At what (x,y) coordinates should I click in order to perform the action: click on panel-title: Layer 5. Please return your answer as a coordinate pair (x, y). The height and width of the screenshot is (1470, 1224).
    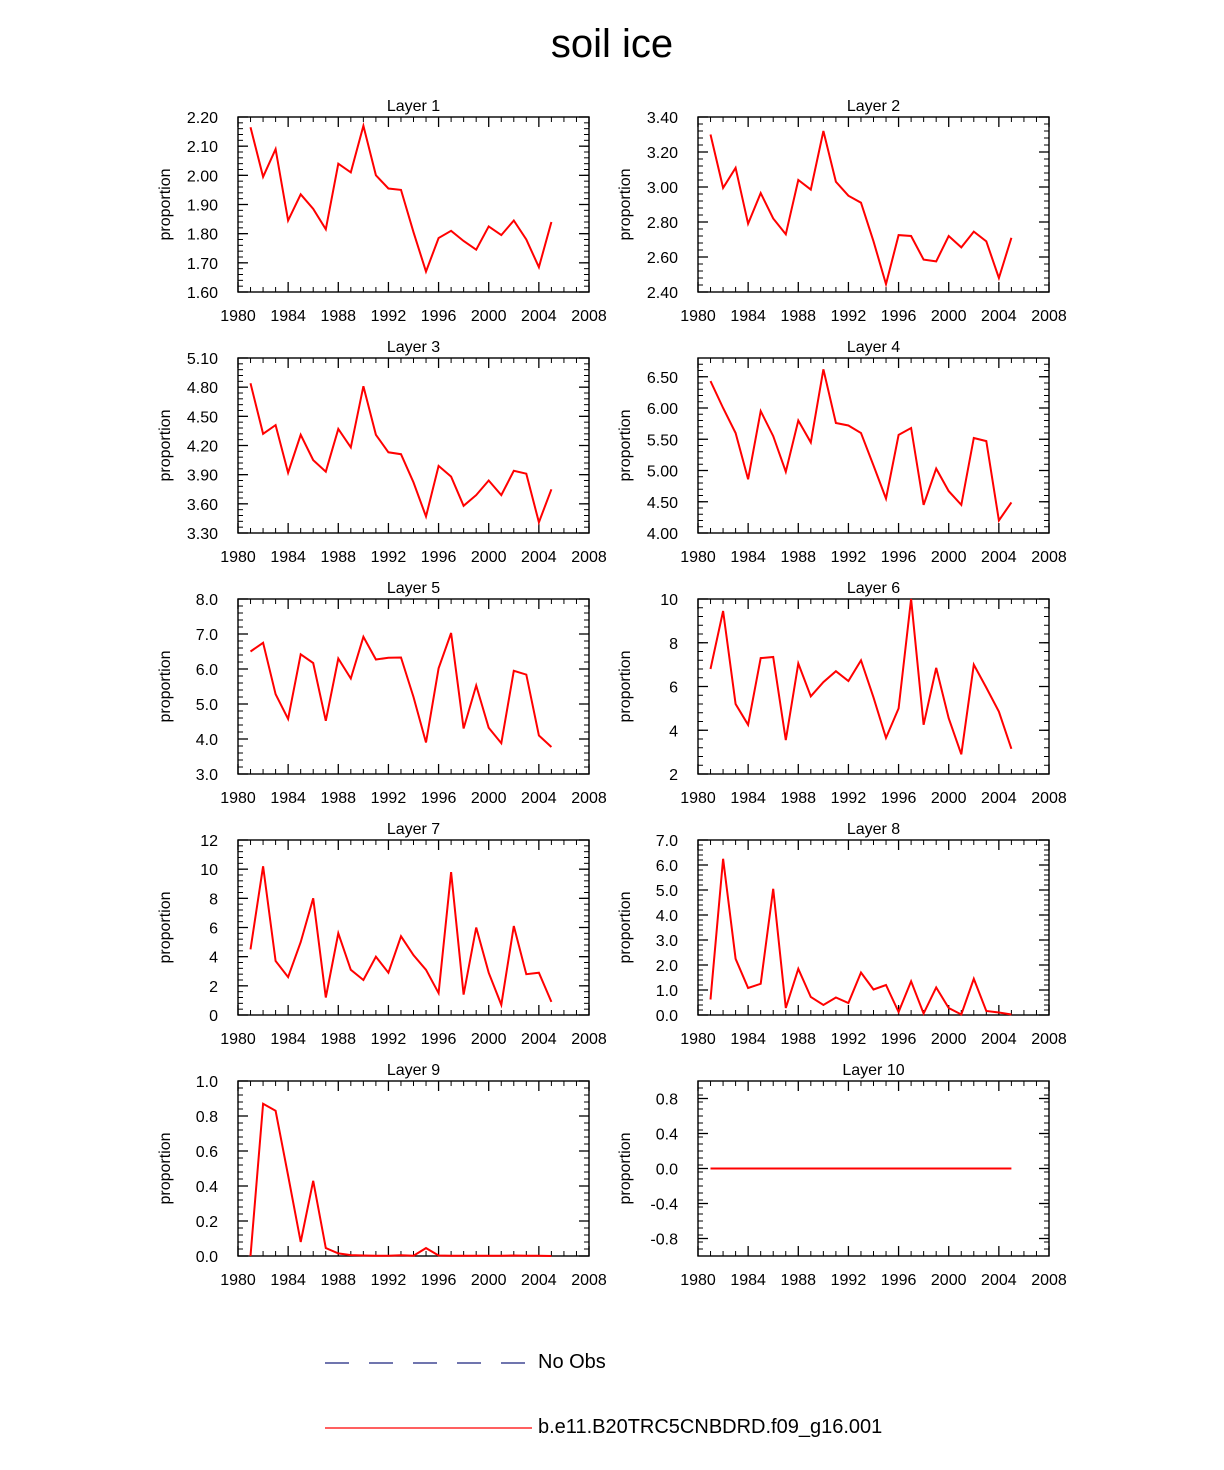
    Looking at the image, I should click on (413, 588).